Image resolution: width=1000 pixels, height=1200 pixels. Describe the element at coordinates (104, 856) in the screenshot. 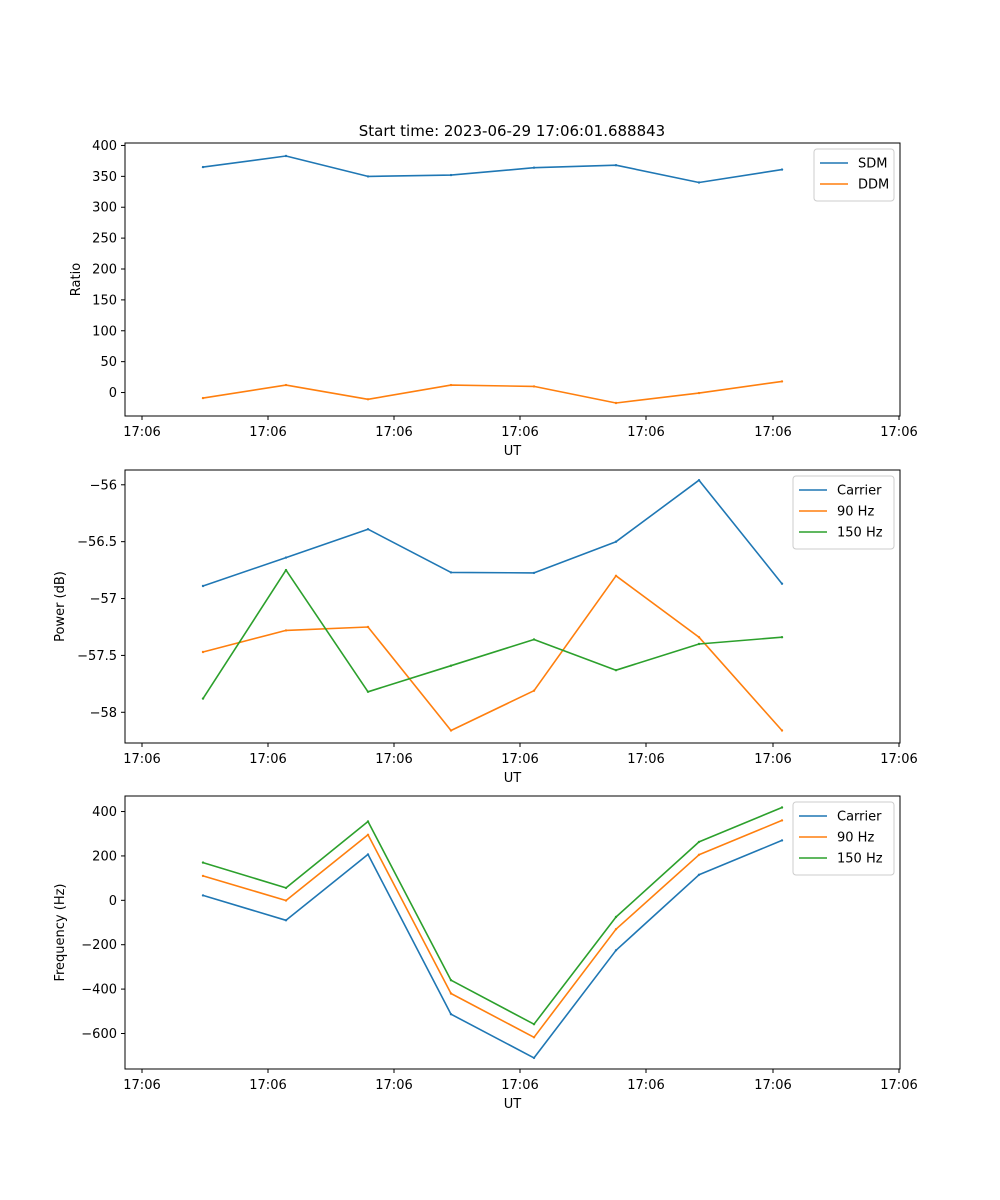

I see `frequency-y-tick-label: 200` at that location.